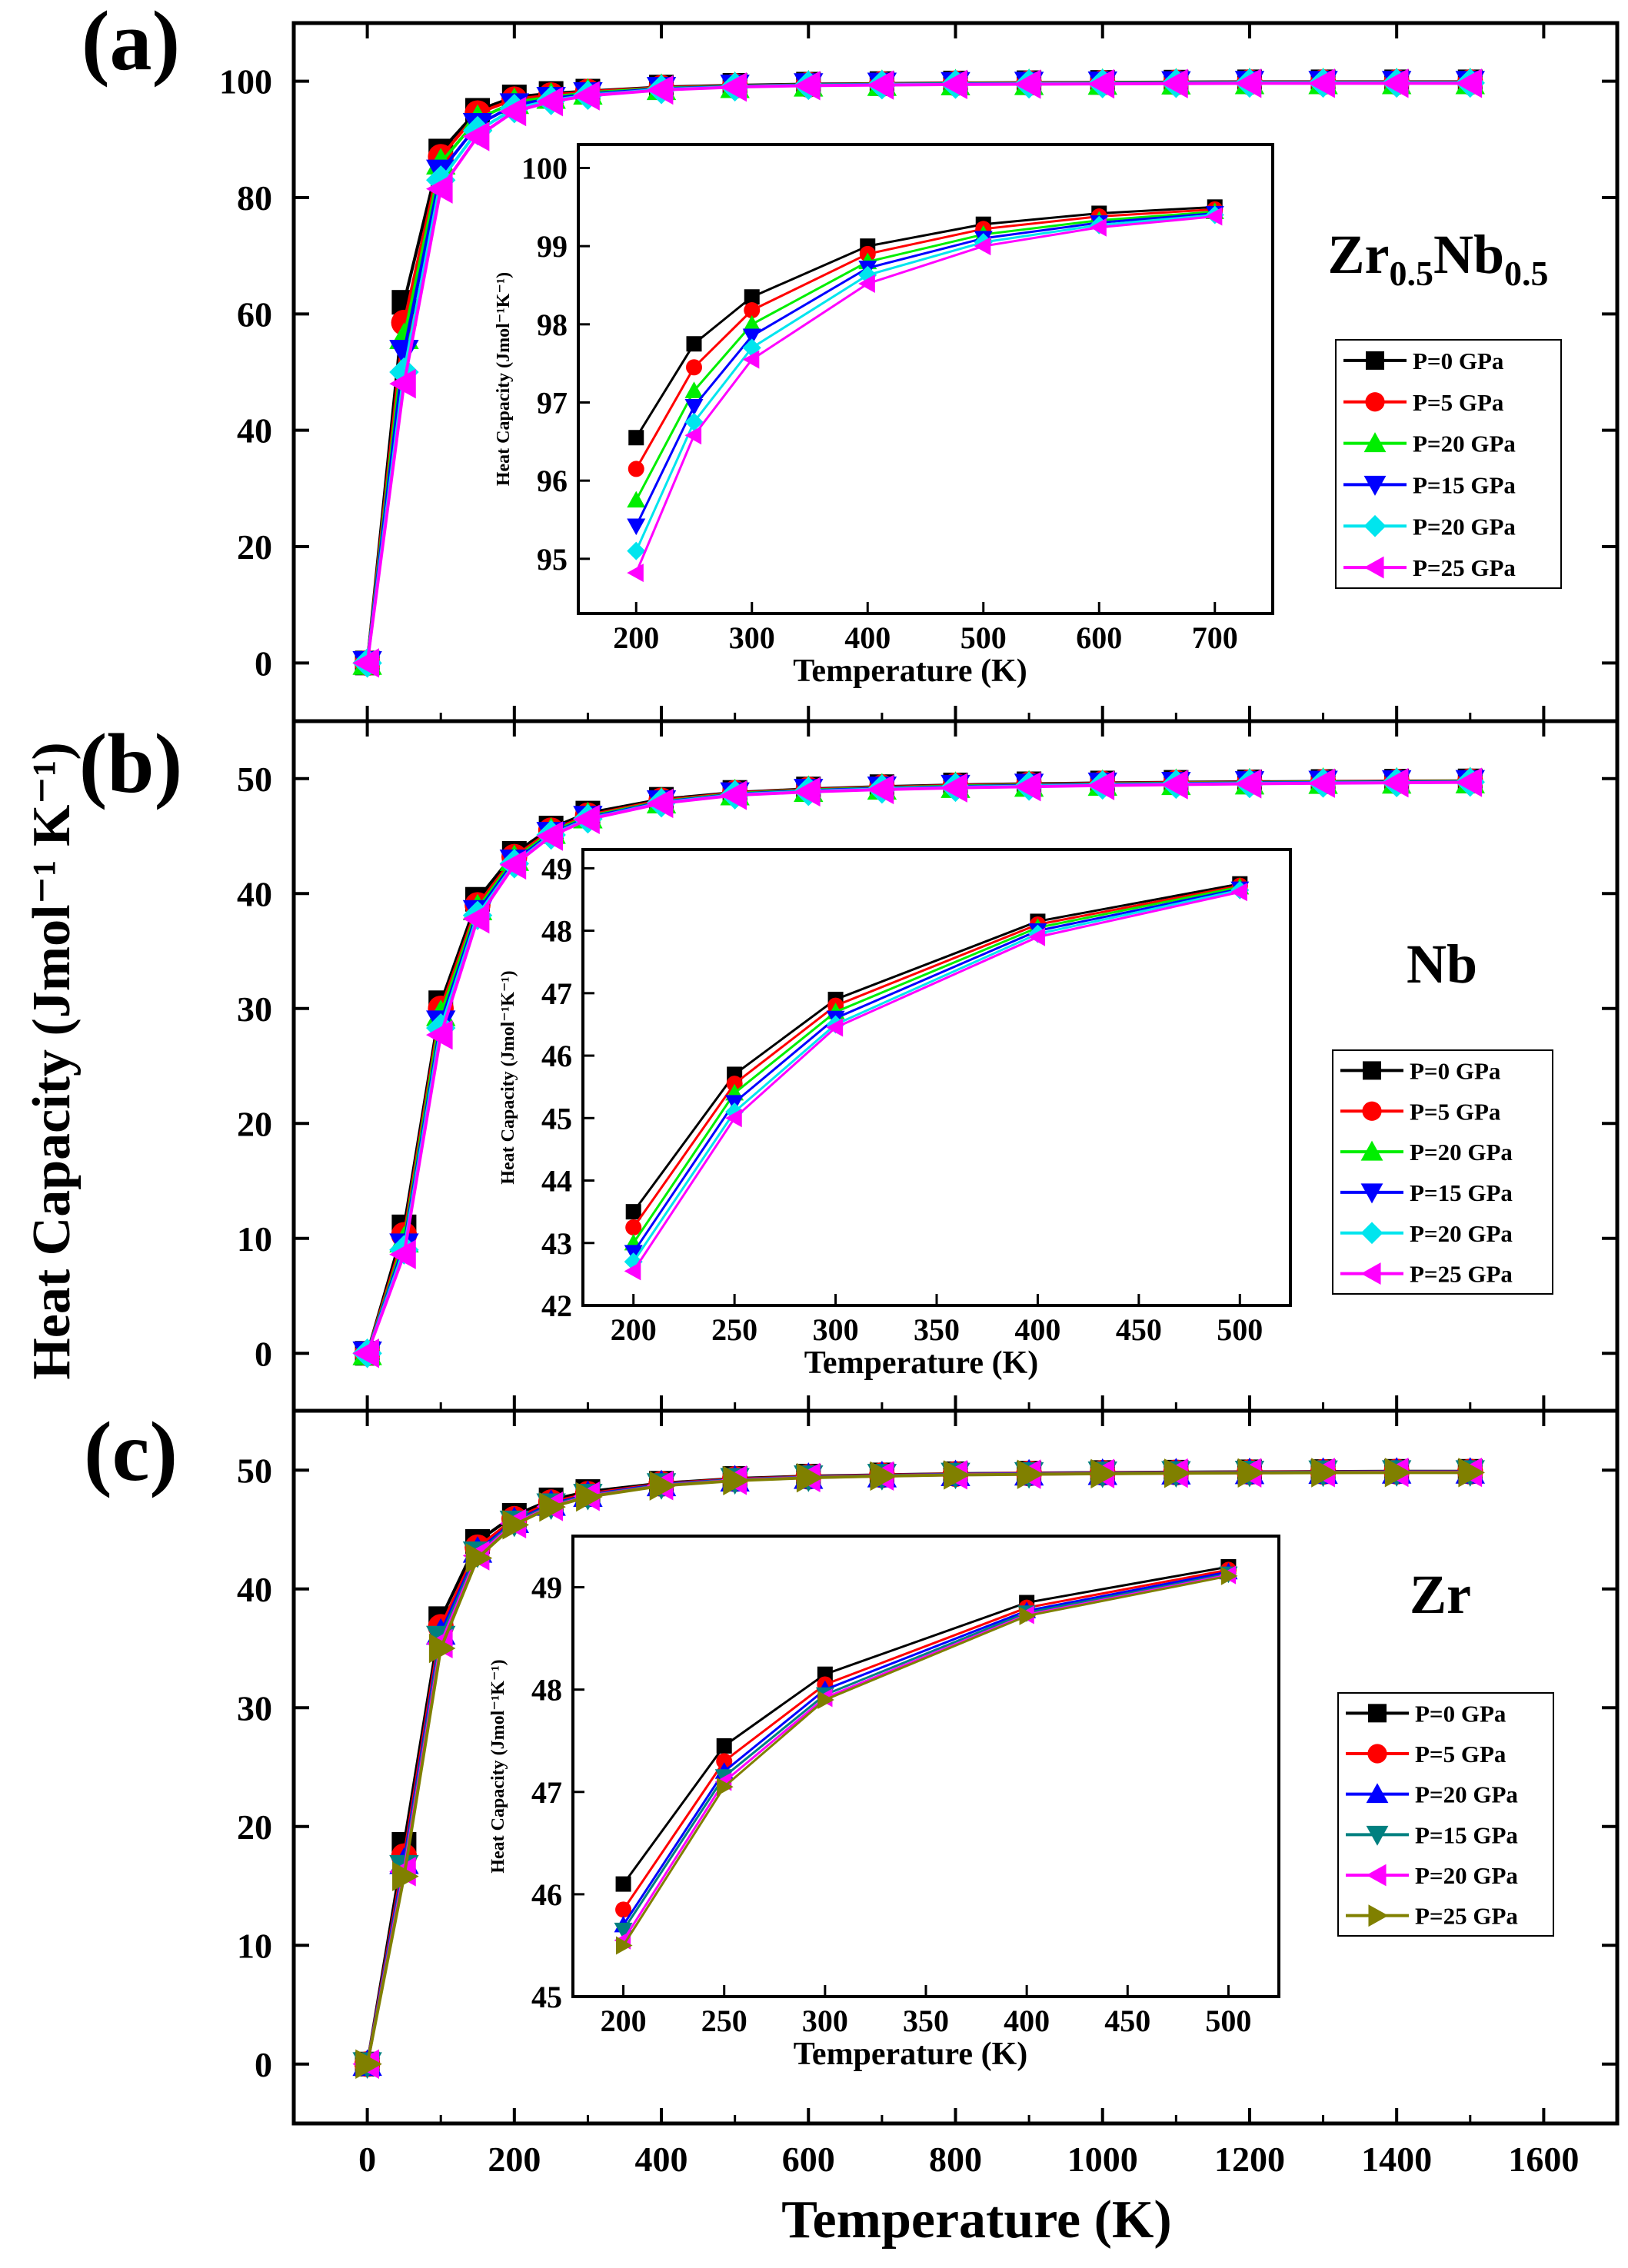 The width and height of the screenshot is (1628, 2268). What do you see at coordinates (254, 1123) in the screenshot?
I see `y-tick-label: 20` at bounding box center [254, 1123].